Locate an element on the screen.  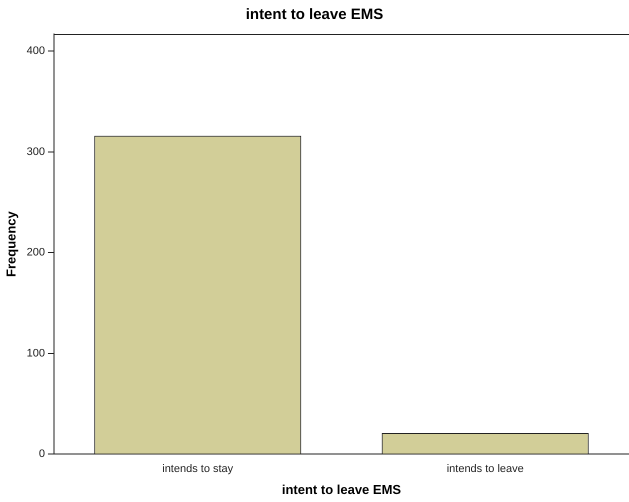
y-tick-label: 400 is located at coordinates (35, 51).